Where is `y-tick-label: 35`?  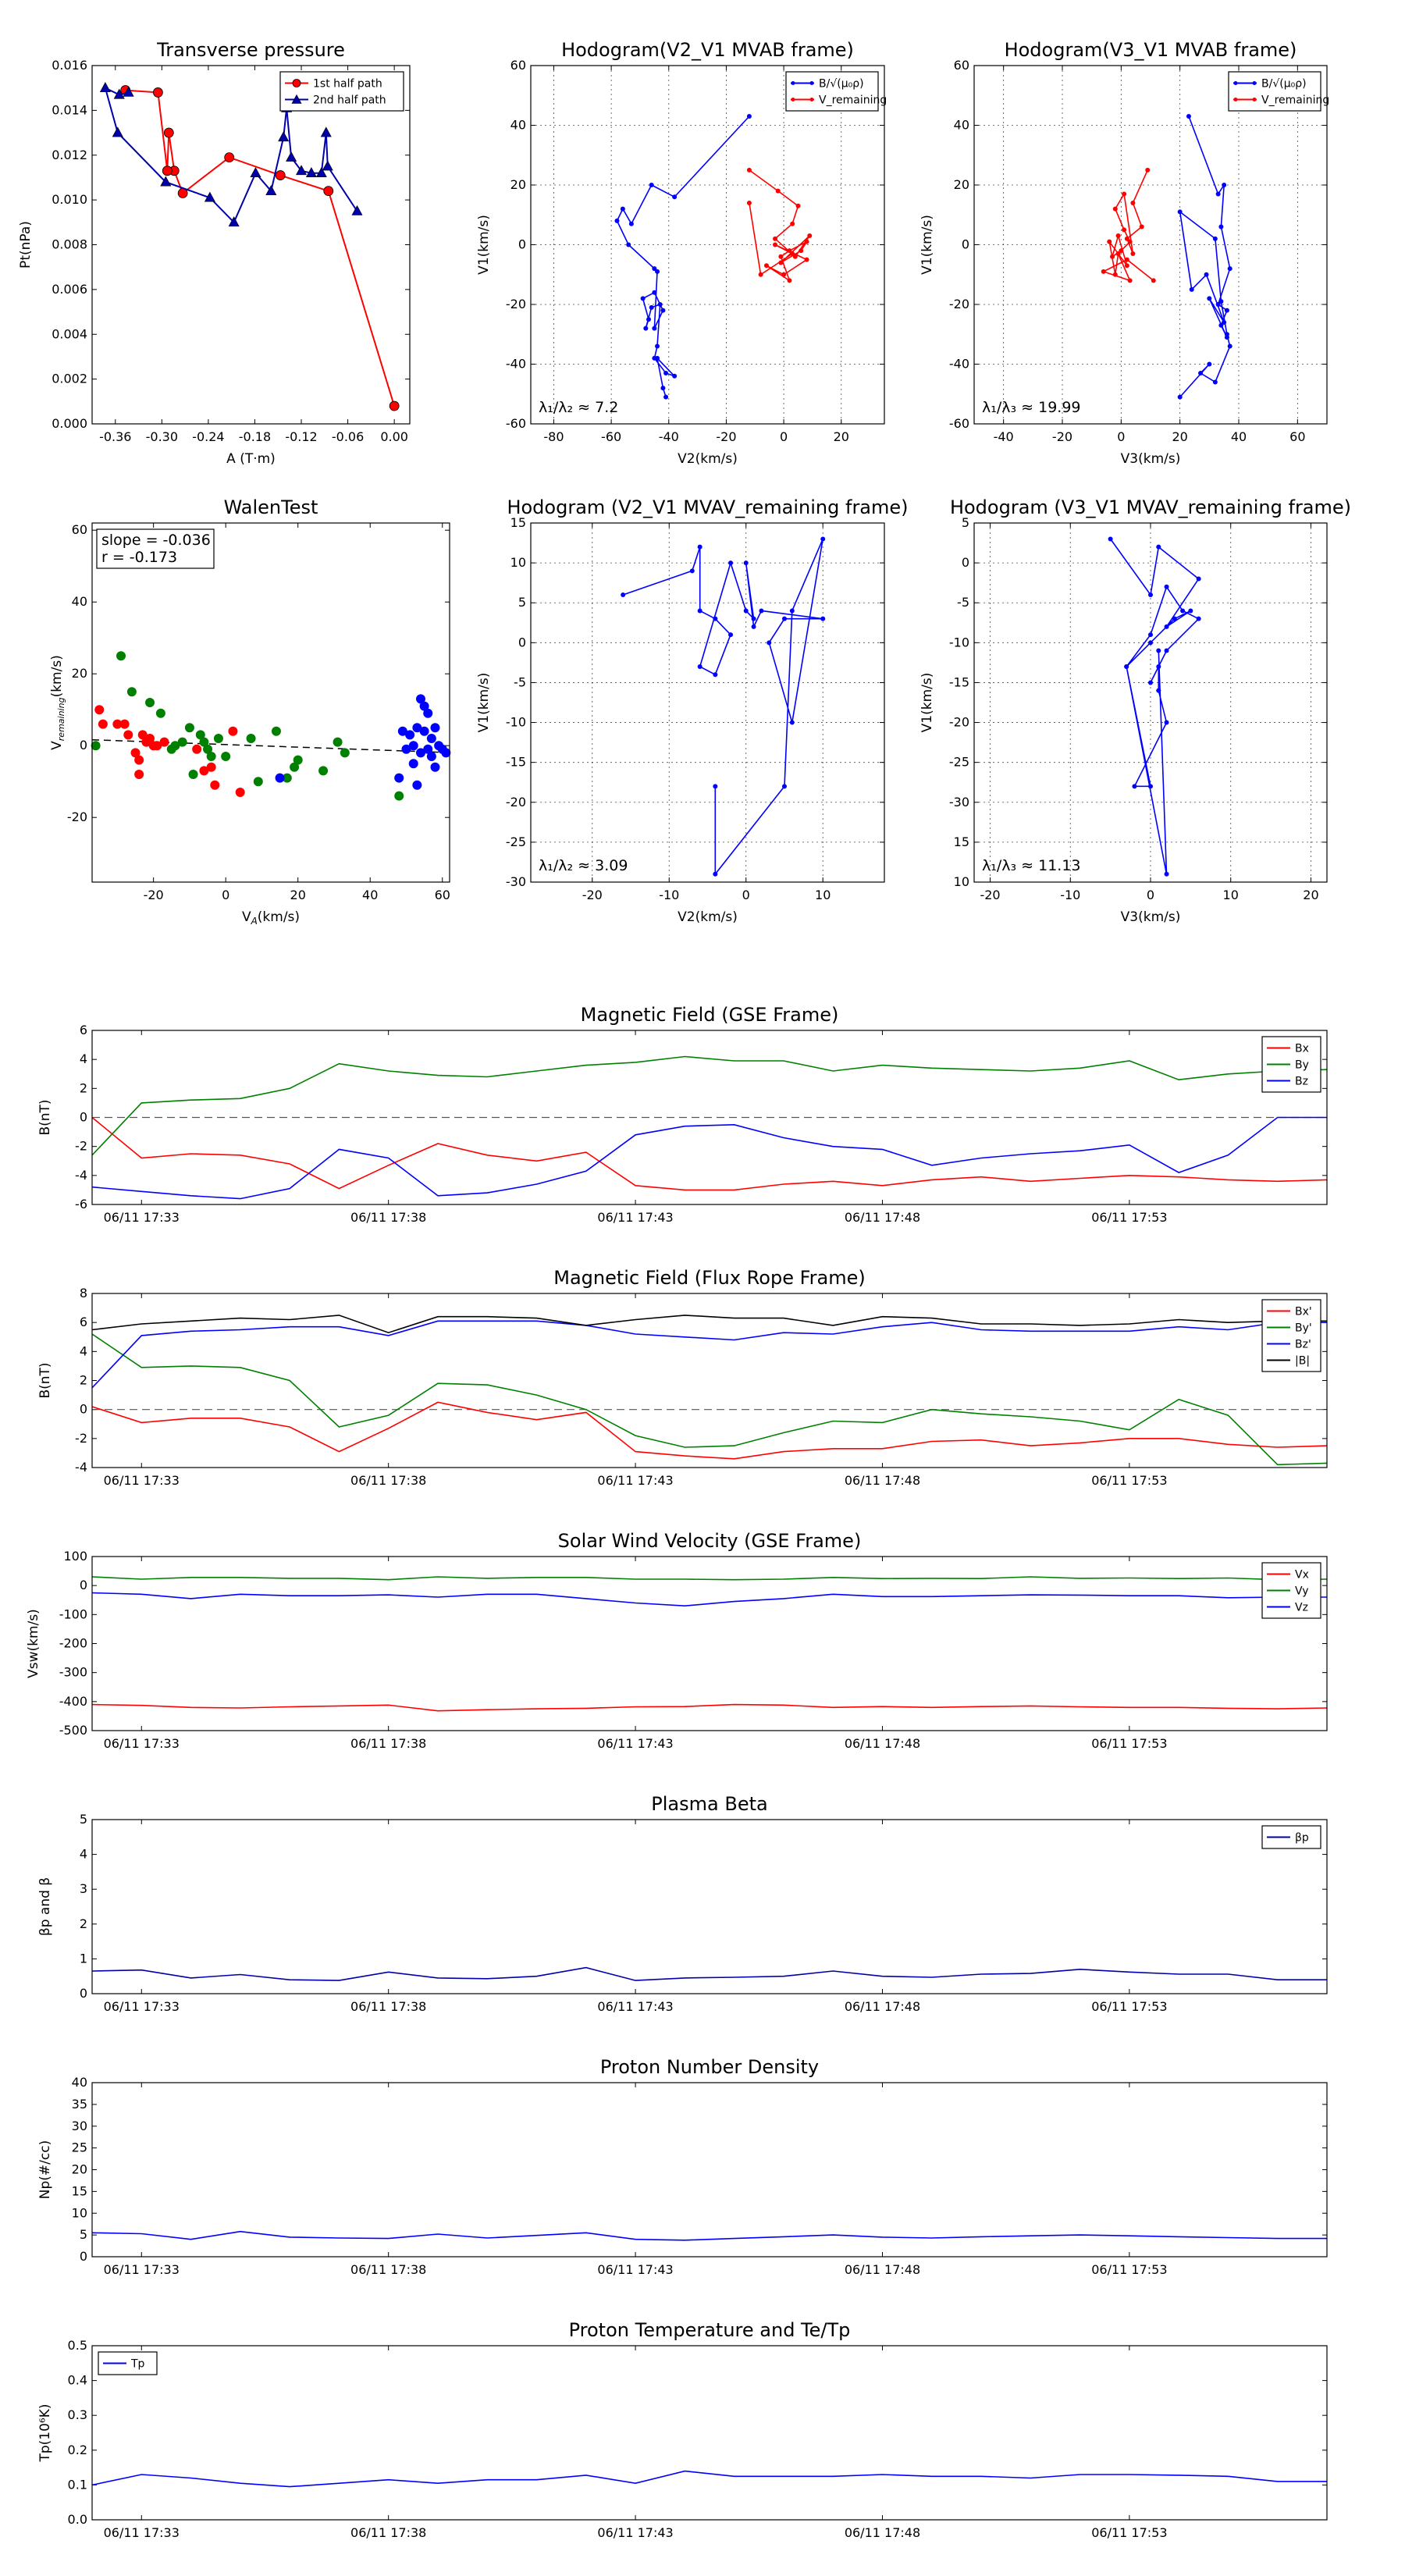 y-tick-label: 35 is located at coordinates (80, 2104).